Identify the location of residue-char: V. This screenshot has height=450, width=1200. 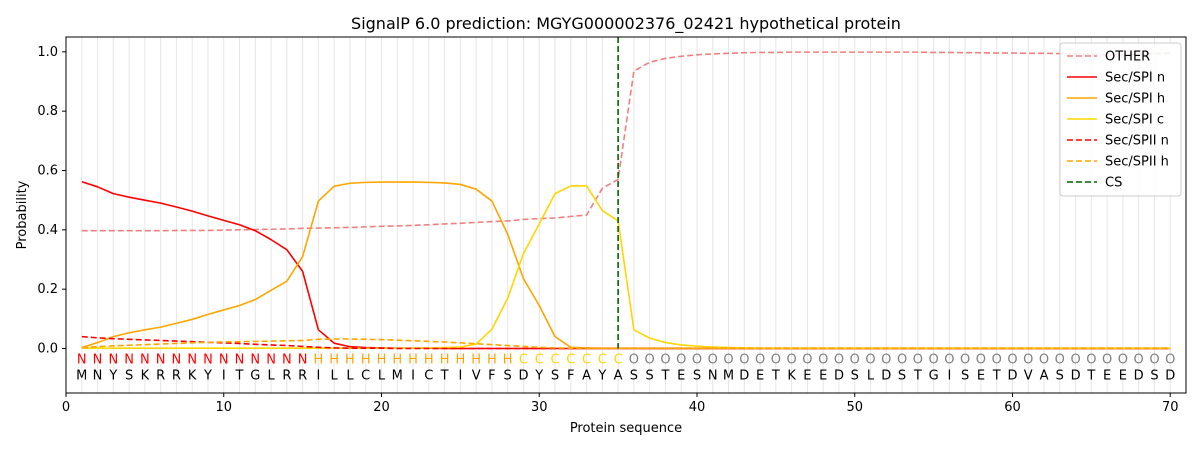
(1028, 376).